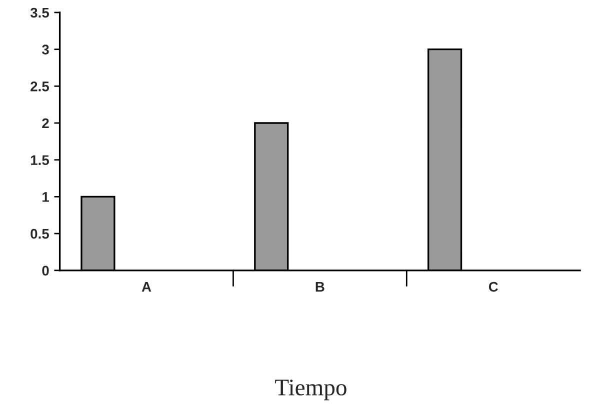 This screenshot has width=598, height=416. What do you see at coordinates (39, 160) in the screenshot?
I see `y-tick-label: 1.5` at bounding box center [39, 160].